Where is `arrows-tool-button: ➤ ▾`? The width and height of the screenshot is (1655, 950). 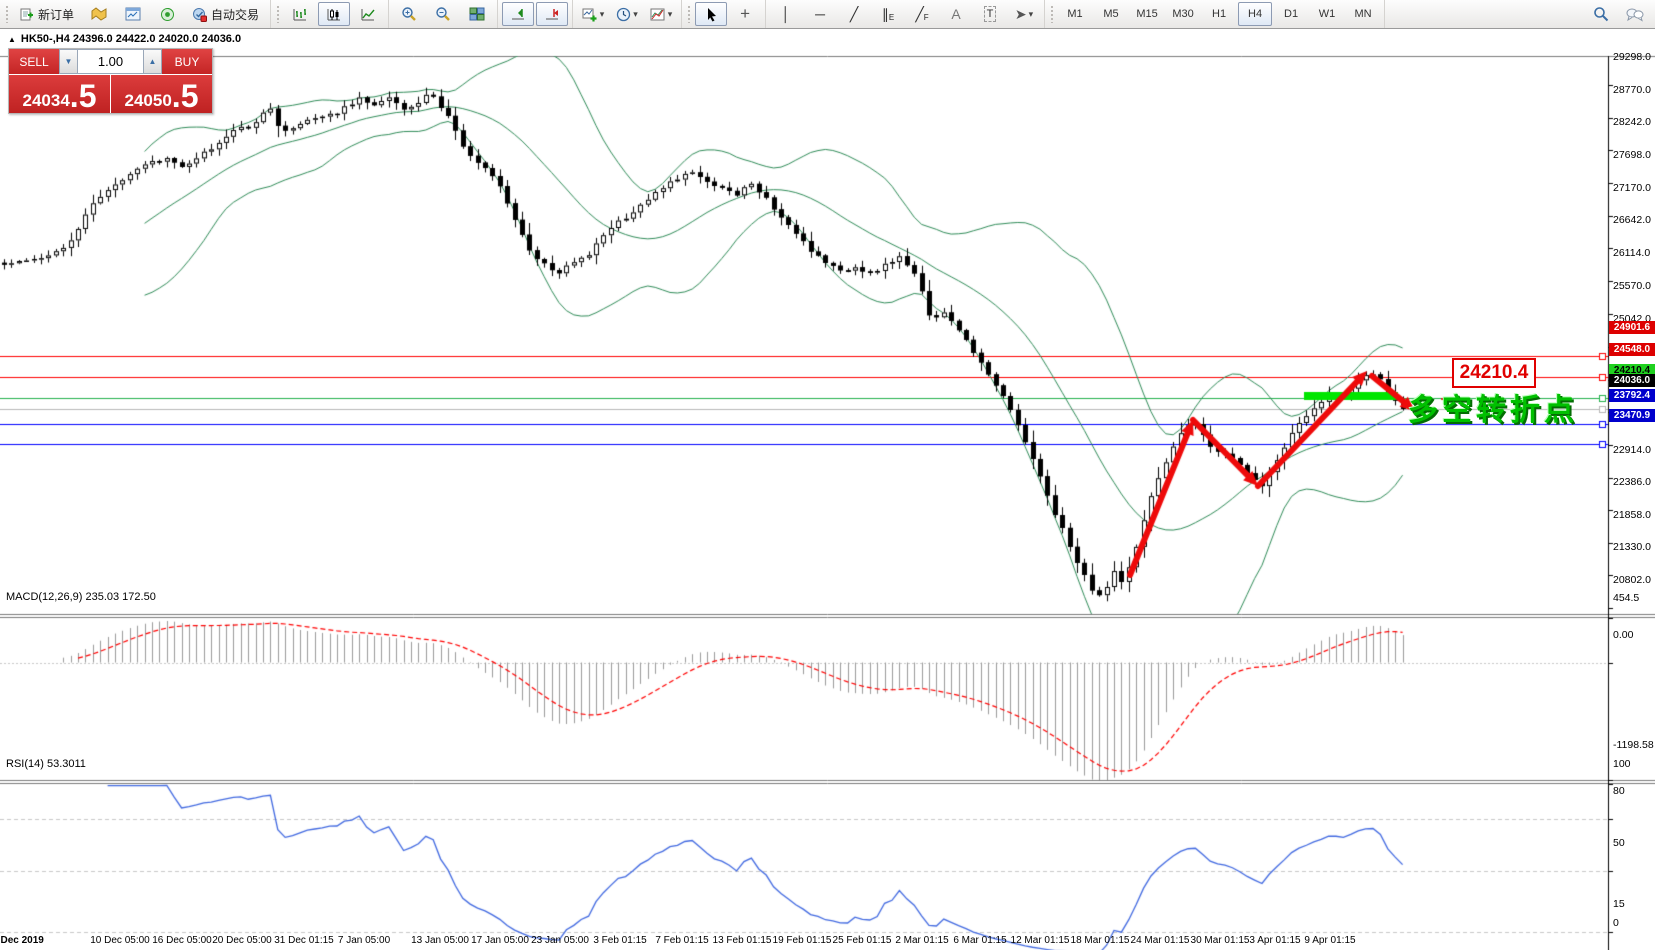
arrows-tool-button: ➤ ▾ is located at coordinates (1024, 14).